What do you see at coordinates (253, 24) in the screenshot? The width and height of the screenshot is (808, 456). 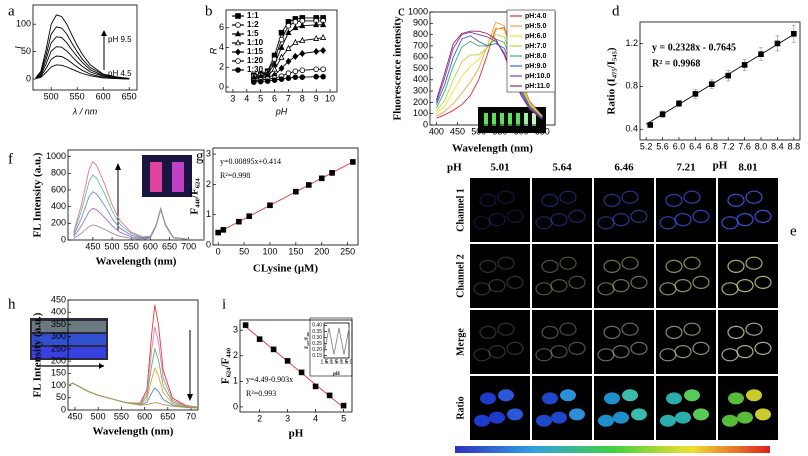 I see `legend-label: 1:2` at bounding box center [253, 24].